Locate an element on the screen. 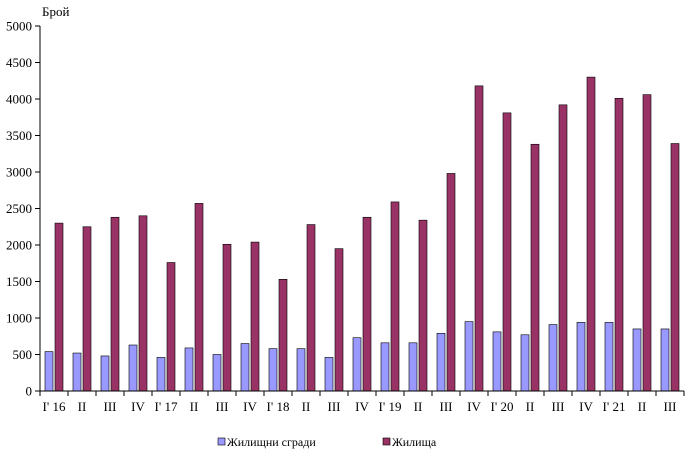 This screenshot has height=456, width=700. x-tick-label: I' 18 is located at coordinates (278, 406).